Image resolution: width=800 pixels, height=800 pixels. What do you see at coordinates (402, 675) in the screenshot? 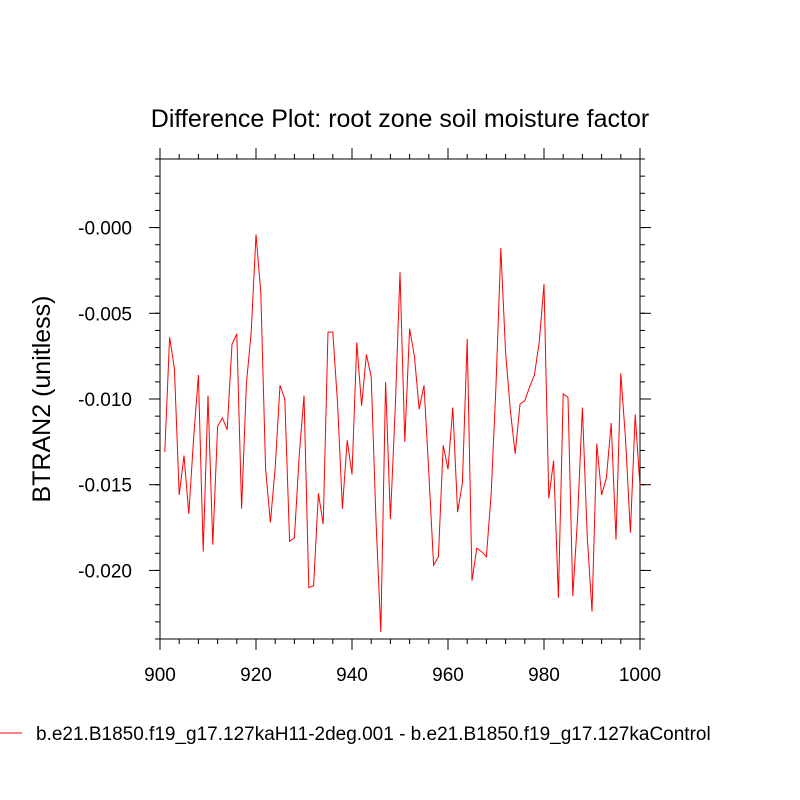
I see `x-tick-labels: 900 920 940 960 980 1000` at bounding box center [402, 675].